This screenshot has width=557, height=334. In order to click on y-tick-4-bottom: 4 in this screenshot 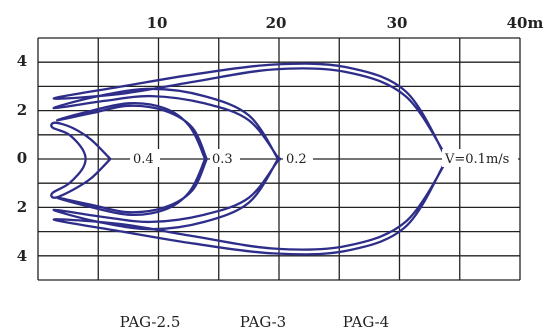, I will do `click(22, 256)`.